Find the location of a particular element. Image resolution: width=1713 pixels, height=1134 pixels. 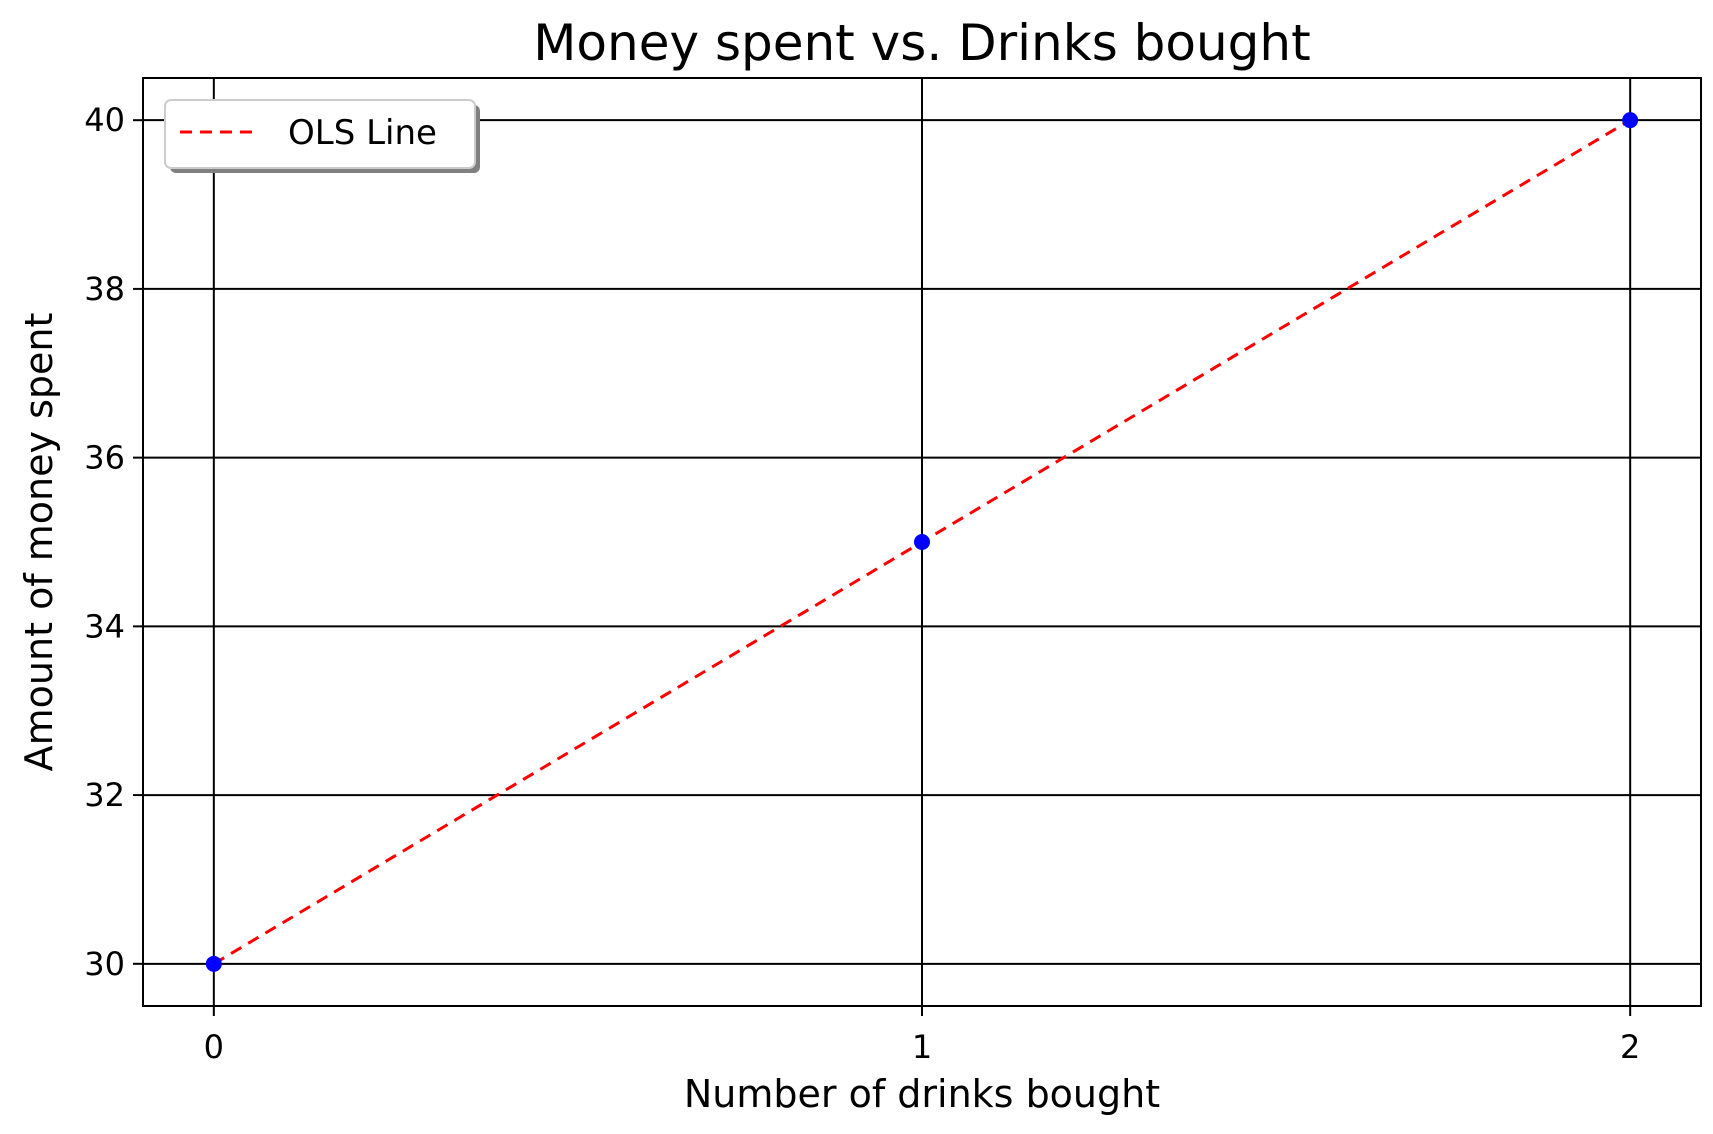

y-tick-label-0: 30 is located at coordinates (104, 964).